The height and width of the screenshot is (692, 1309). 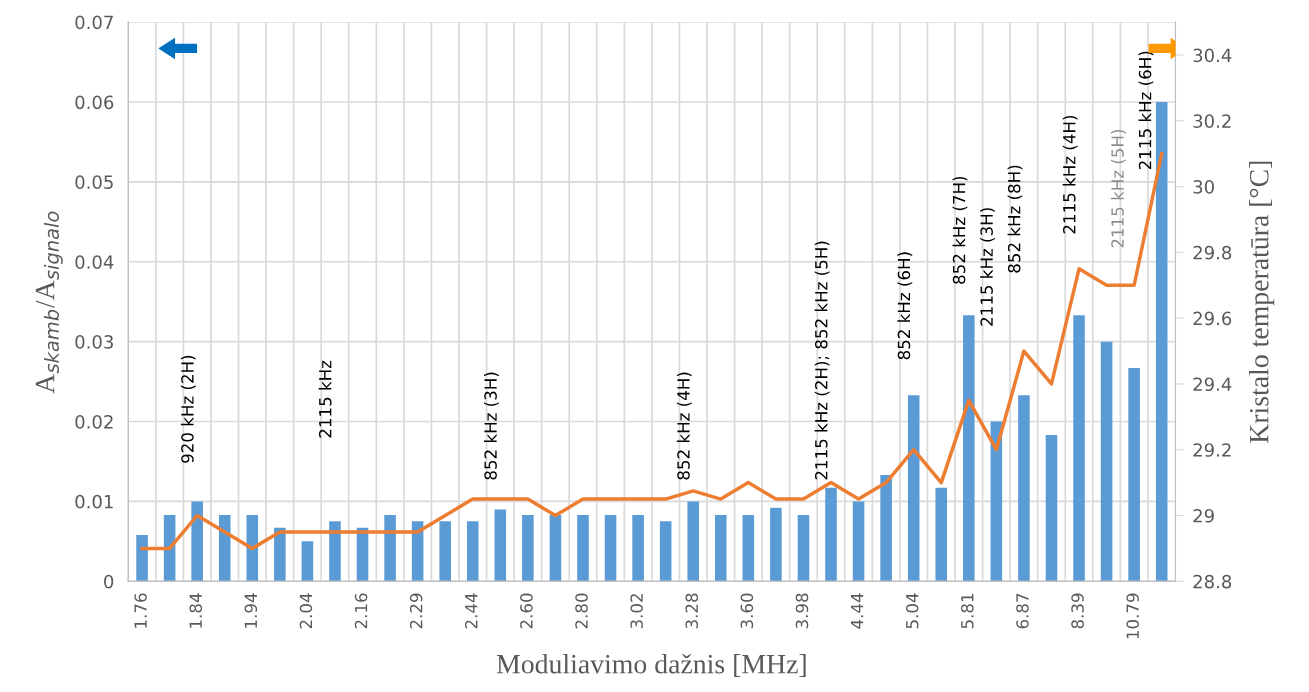 I want to click on y-tick-label: 0.07, so click(x=94, y=22).